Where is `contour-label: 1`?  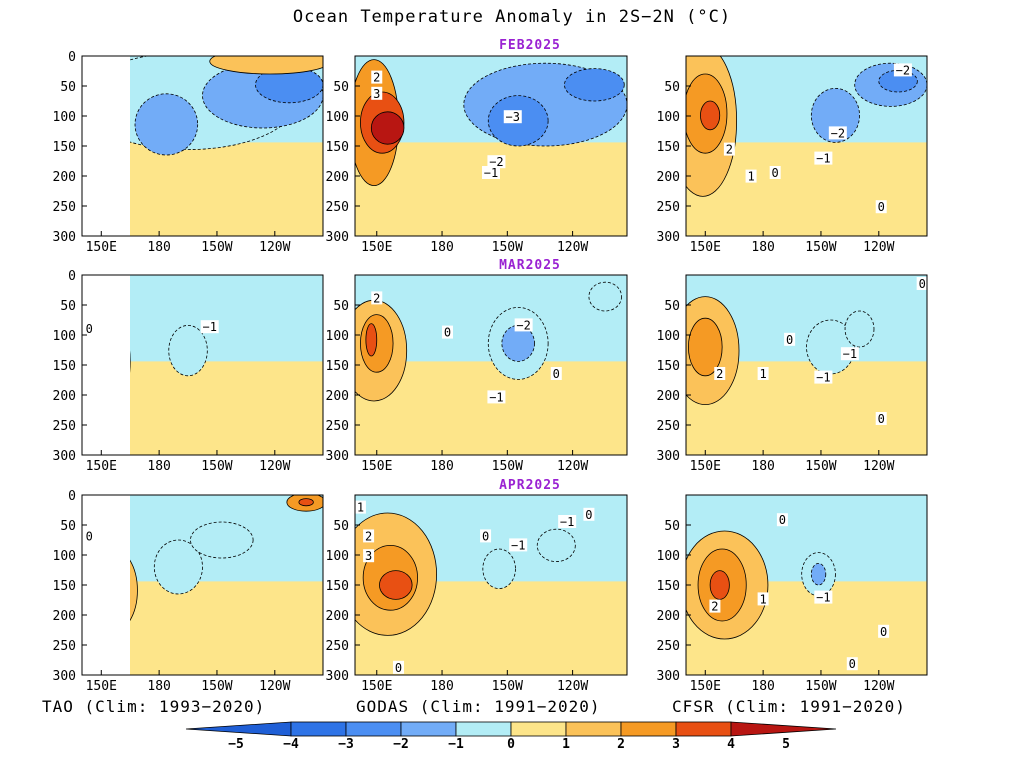
contour-label: 1 is located at coordinates (763, 374).